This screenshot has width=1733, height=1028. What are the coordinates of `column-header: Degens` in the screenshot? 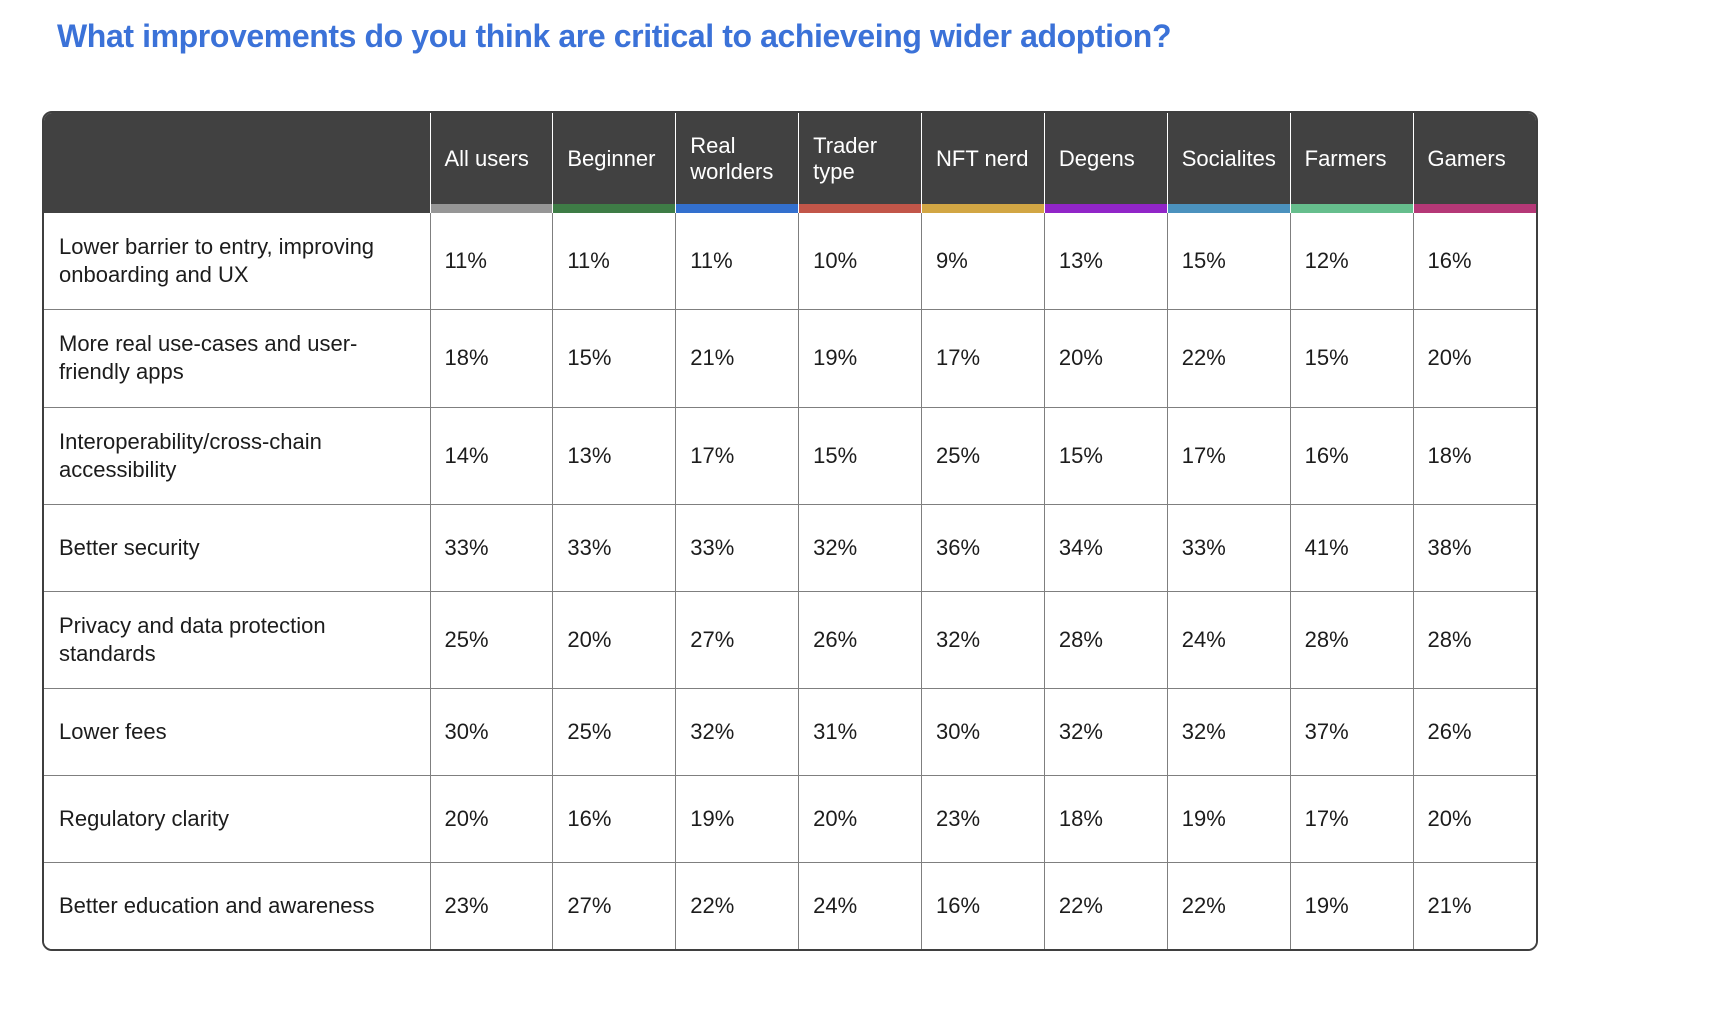 It's located at (1106, 163).